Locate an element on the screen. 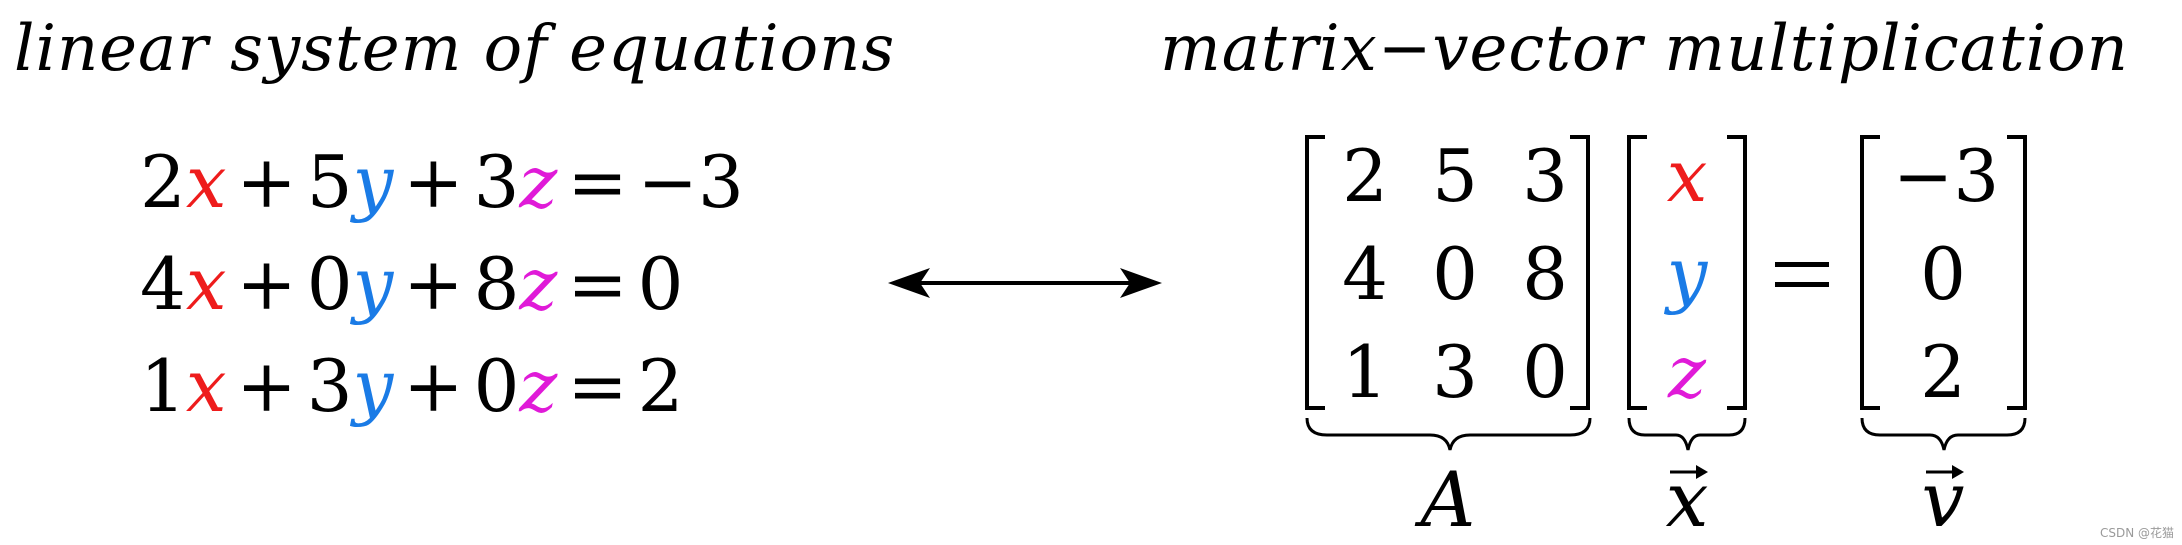  equation-row-2: 4x +0y +8z = 0 is located at coordinates (411, 284).